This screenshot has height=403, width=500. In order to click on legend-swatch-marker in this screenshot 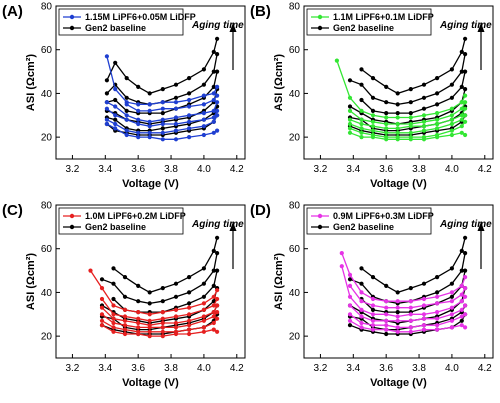, I will do `click(320, 17)`.